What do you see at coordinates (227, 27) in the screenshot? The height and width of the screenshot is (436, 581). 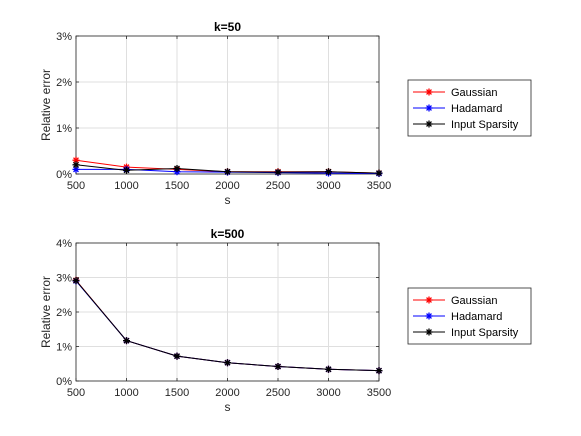 I see `chart-title: k=50` at bounding box center [227, 27].